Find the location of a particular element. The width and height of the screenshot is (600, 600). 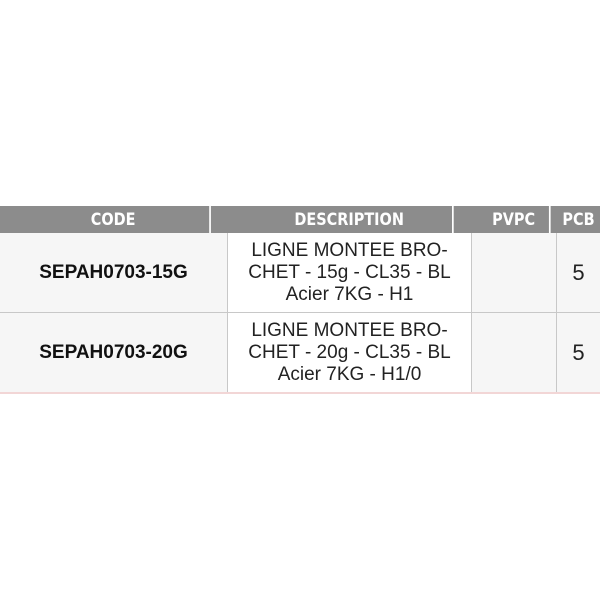

description-line: CHET - 20g - CL35 - BL is located at coordinates (349, 352).